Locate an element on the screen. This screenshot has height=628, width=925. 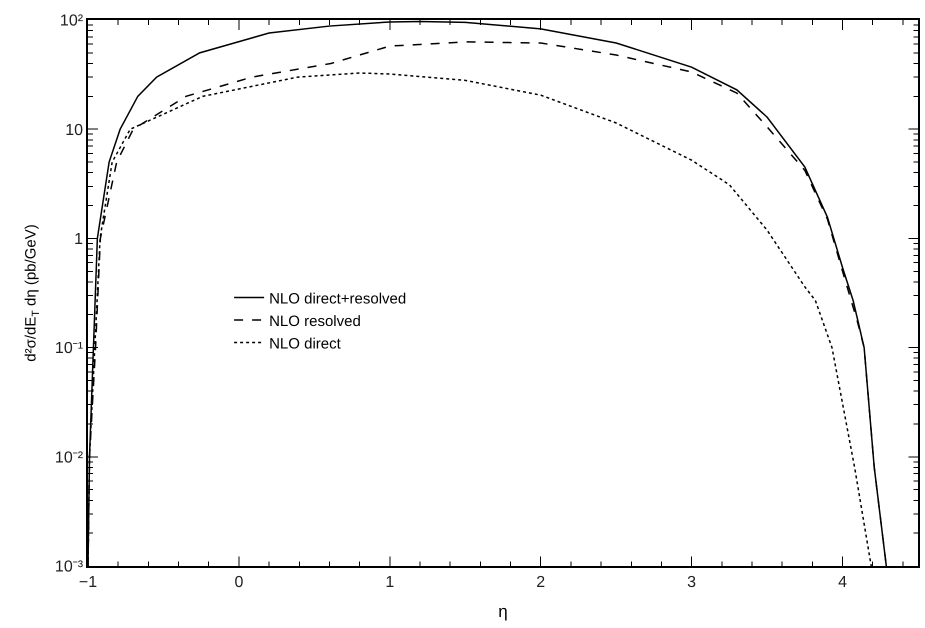
x-tick-label: 2 is located at coordinates (541, 582).